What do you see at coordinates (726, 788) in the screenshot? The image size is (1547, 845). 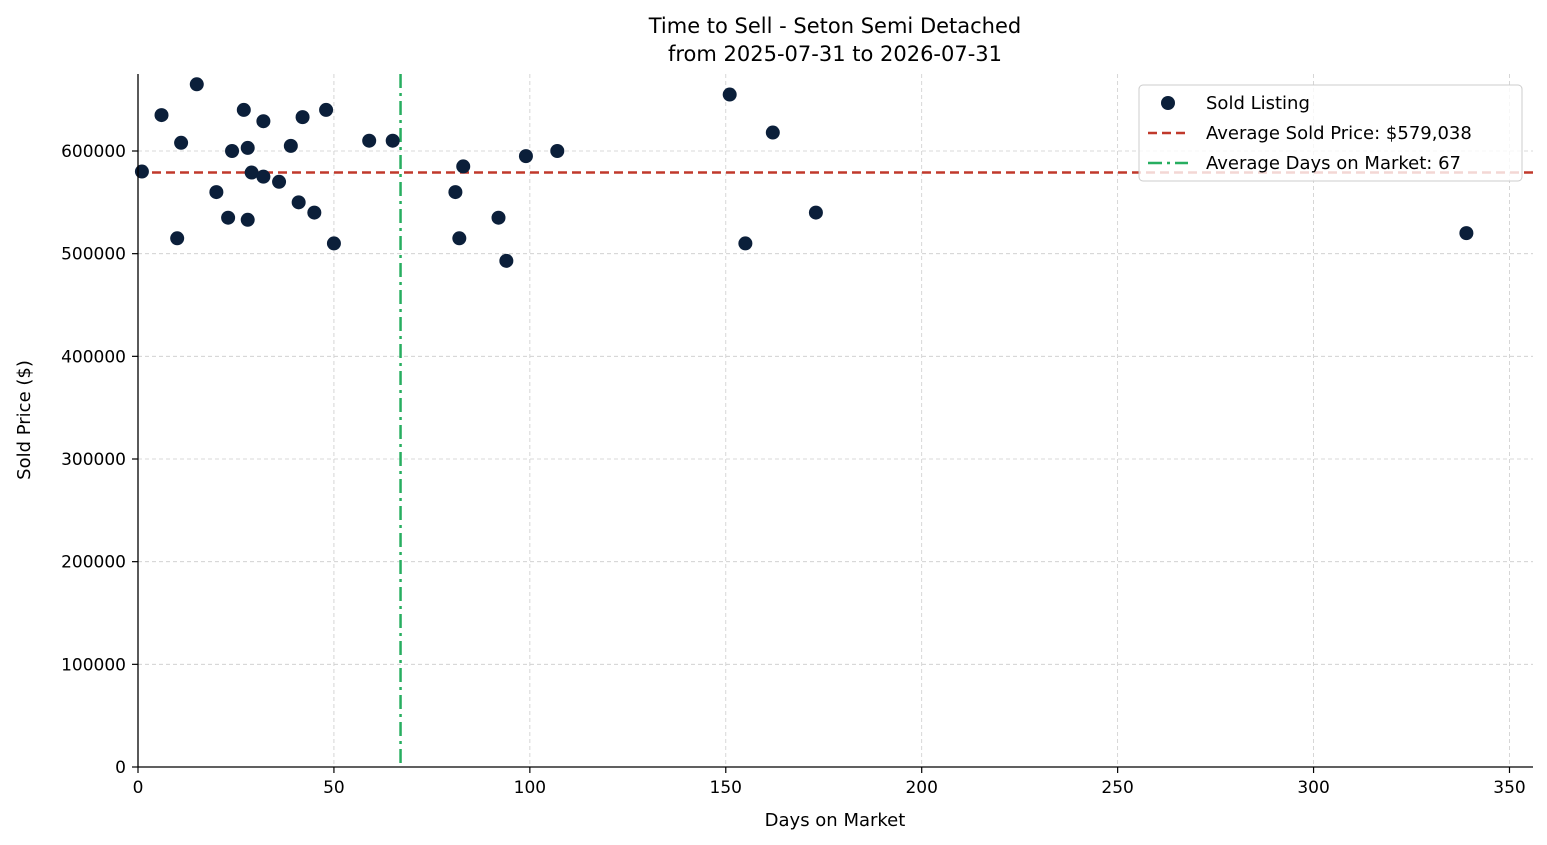 I see `x-tick-label: 150` at bounding box center [726, 788].